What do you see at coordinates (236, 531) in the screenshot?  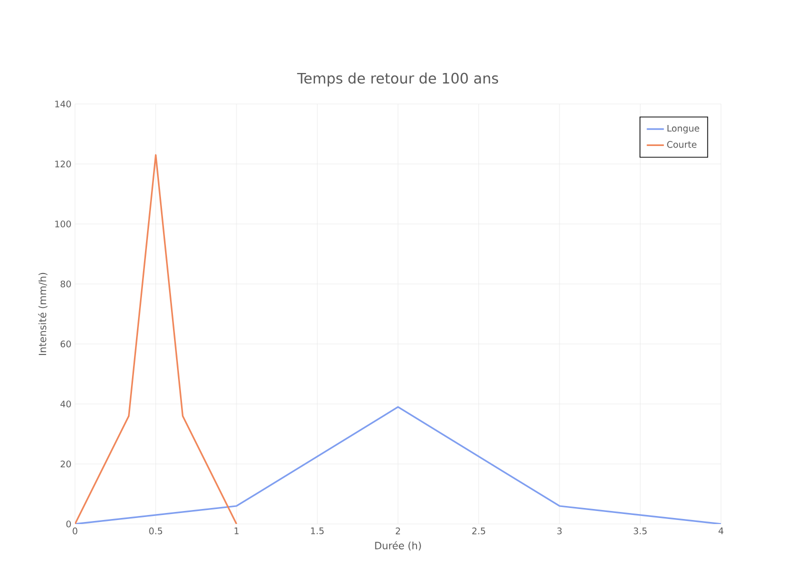 I see `x-tick-label: 1` at bounding box center [236, 531].